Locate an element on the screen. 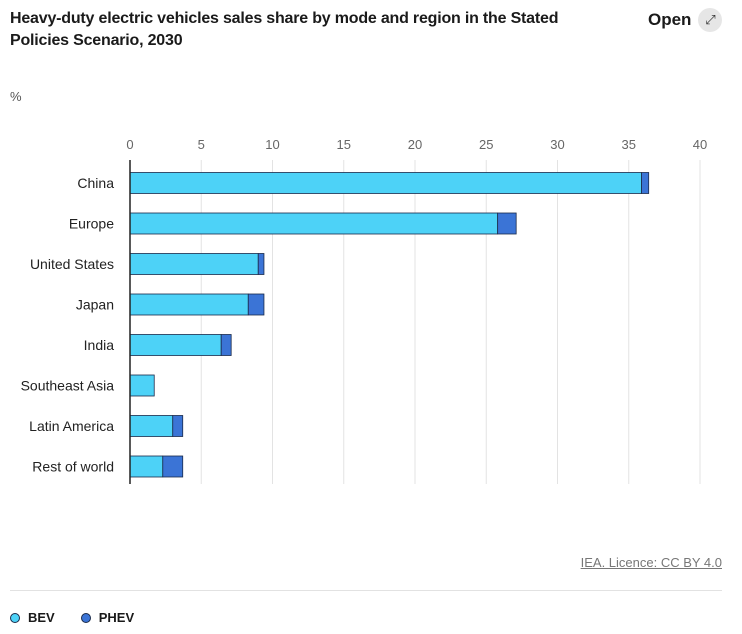 The height and width of the screenshot is (634, 742). legend-item-bev: BEV is located at coordinates (32, 617).